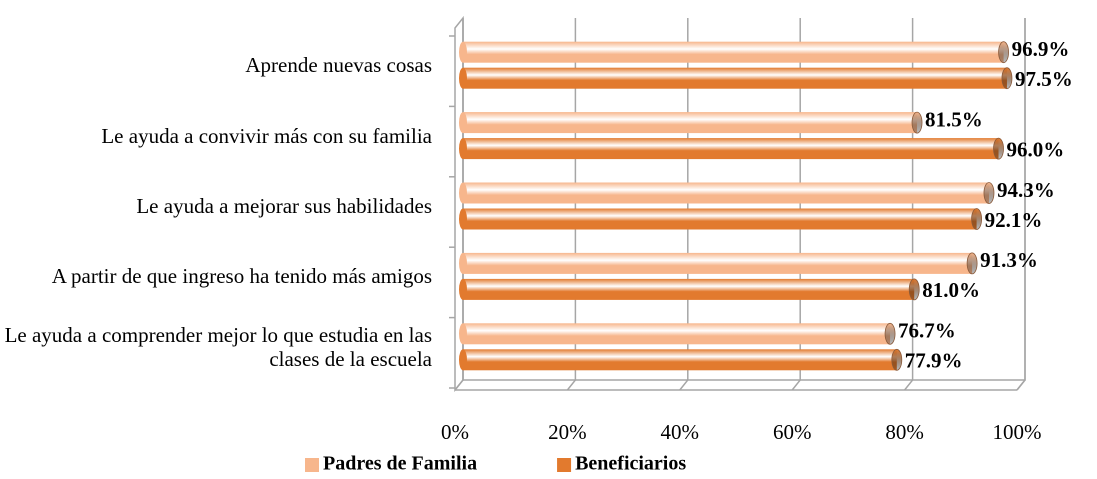 The width and height of the screenshot is (1097, 479). I want to click on x-tick-label: 20%, so click(567, 432).